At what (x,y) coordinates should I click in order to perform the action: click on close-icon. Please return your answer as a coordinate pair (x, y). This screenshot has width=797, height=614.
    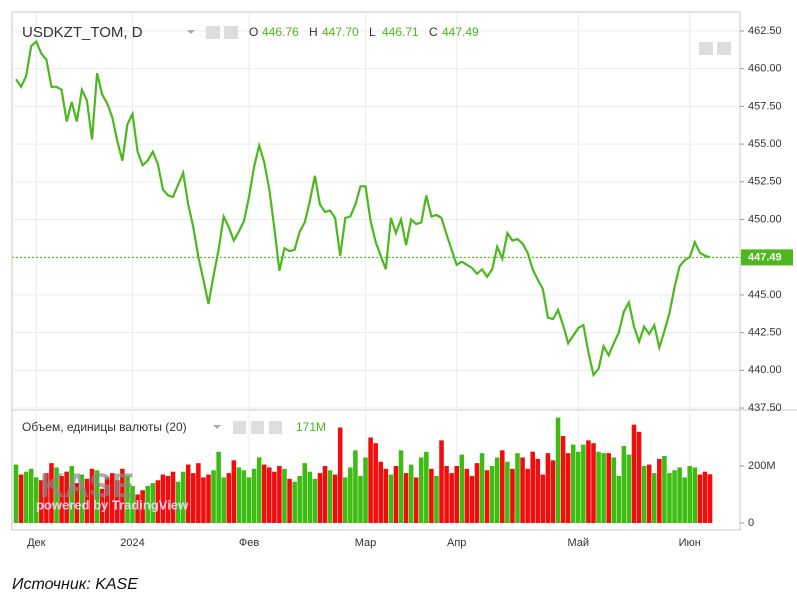
    Looking at the image, I should click on (275, 427).